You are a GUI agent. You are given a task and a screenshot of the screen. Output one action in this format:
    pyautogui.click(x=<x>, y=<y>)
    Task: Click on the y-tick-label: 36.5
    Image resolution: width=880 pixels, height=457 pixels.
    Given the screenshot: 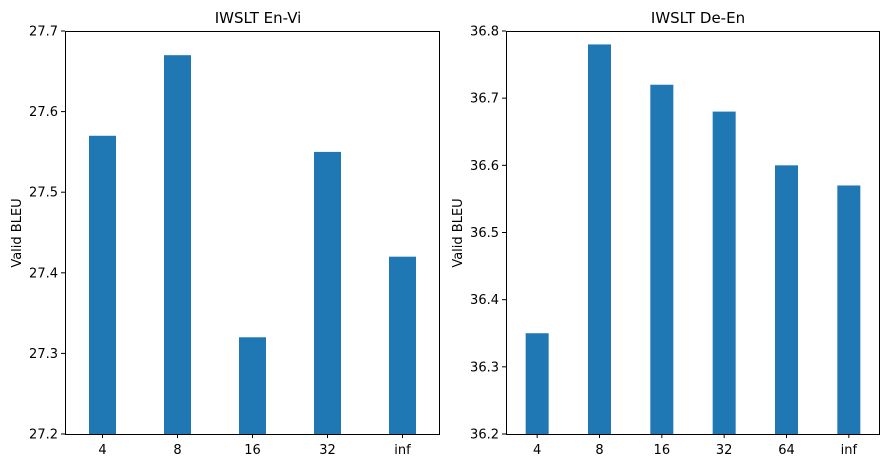 What is the action you would take?
    pyautogui.click(x=484, y=233)
    